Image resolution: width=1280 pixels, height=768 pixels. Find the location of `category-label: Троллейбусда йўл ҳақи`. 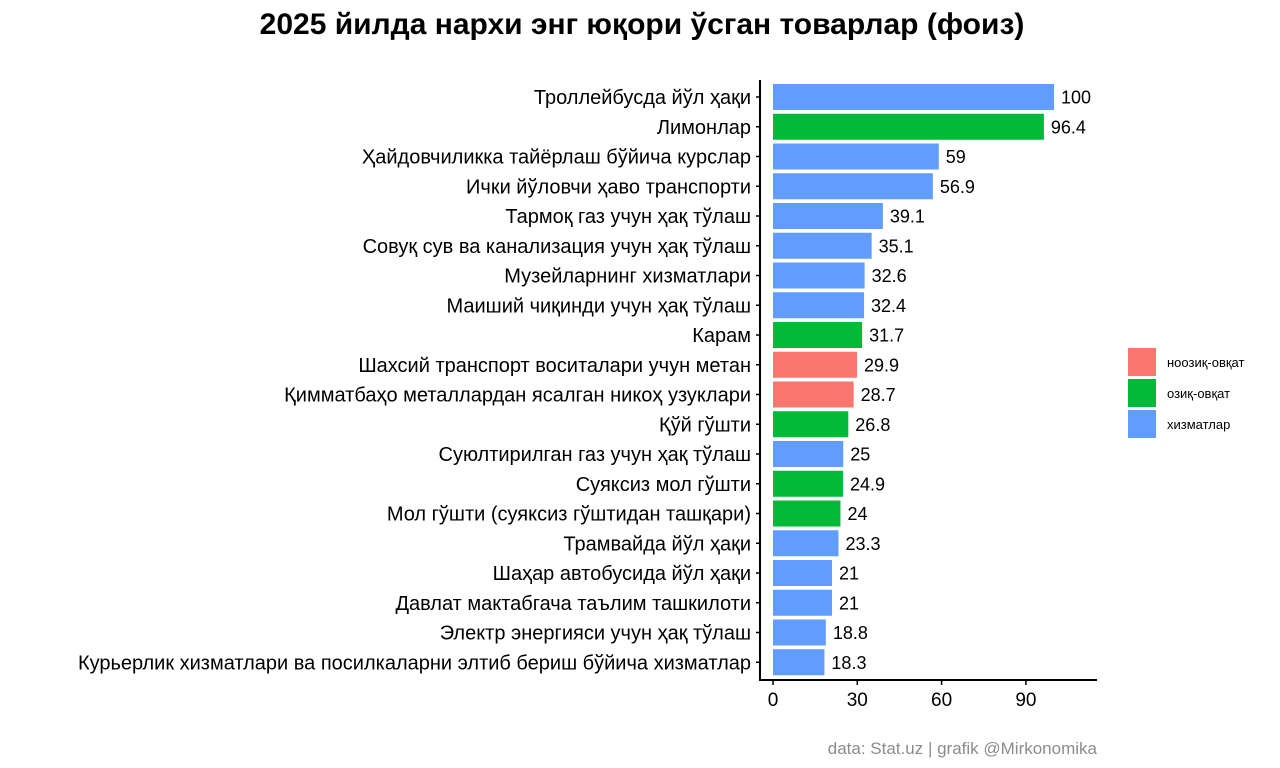

category-label: Троллейбусда йўл ҳақи is located at coordinates (642, 98).